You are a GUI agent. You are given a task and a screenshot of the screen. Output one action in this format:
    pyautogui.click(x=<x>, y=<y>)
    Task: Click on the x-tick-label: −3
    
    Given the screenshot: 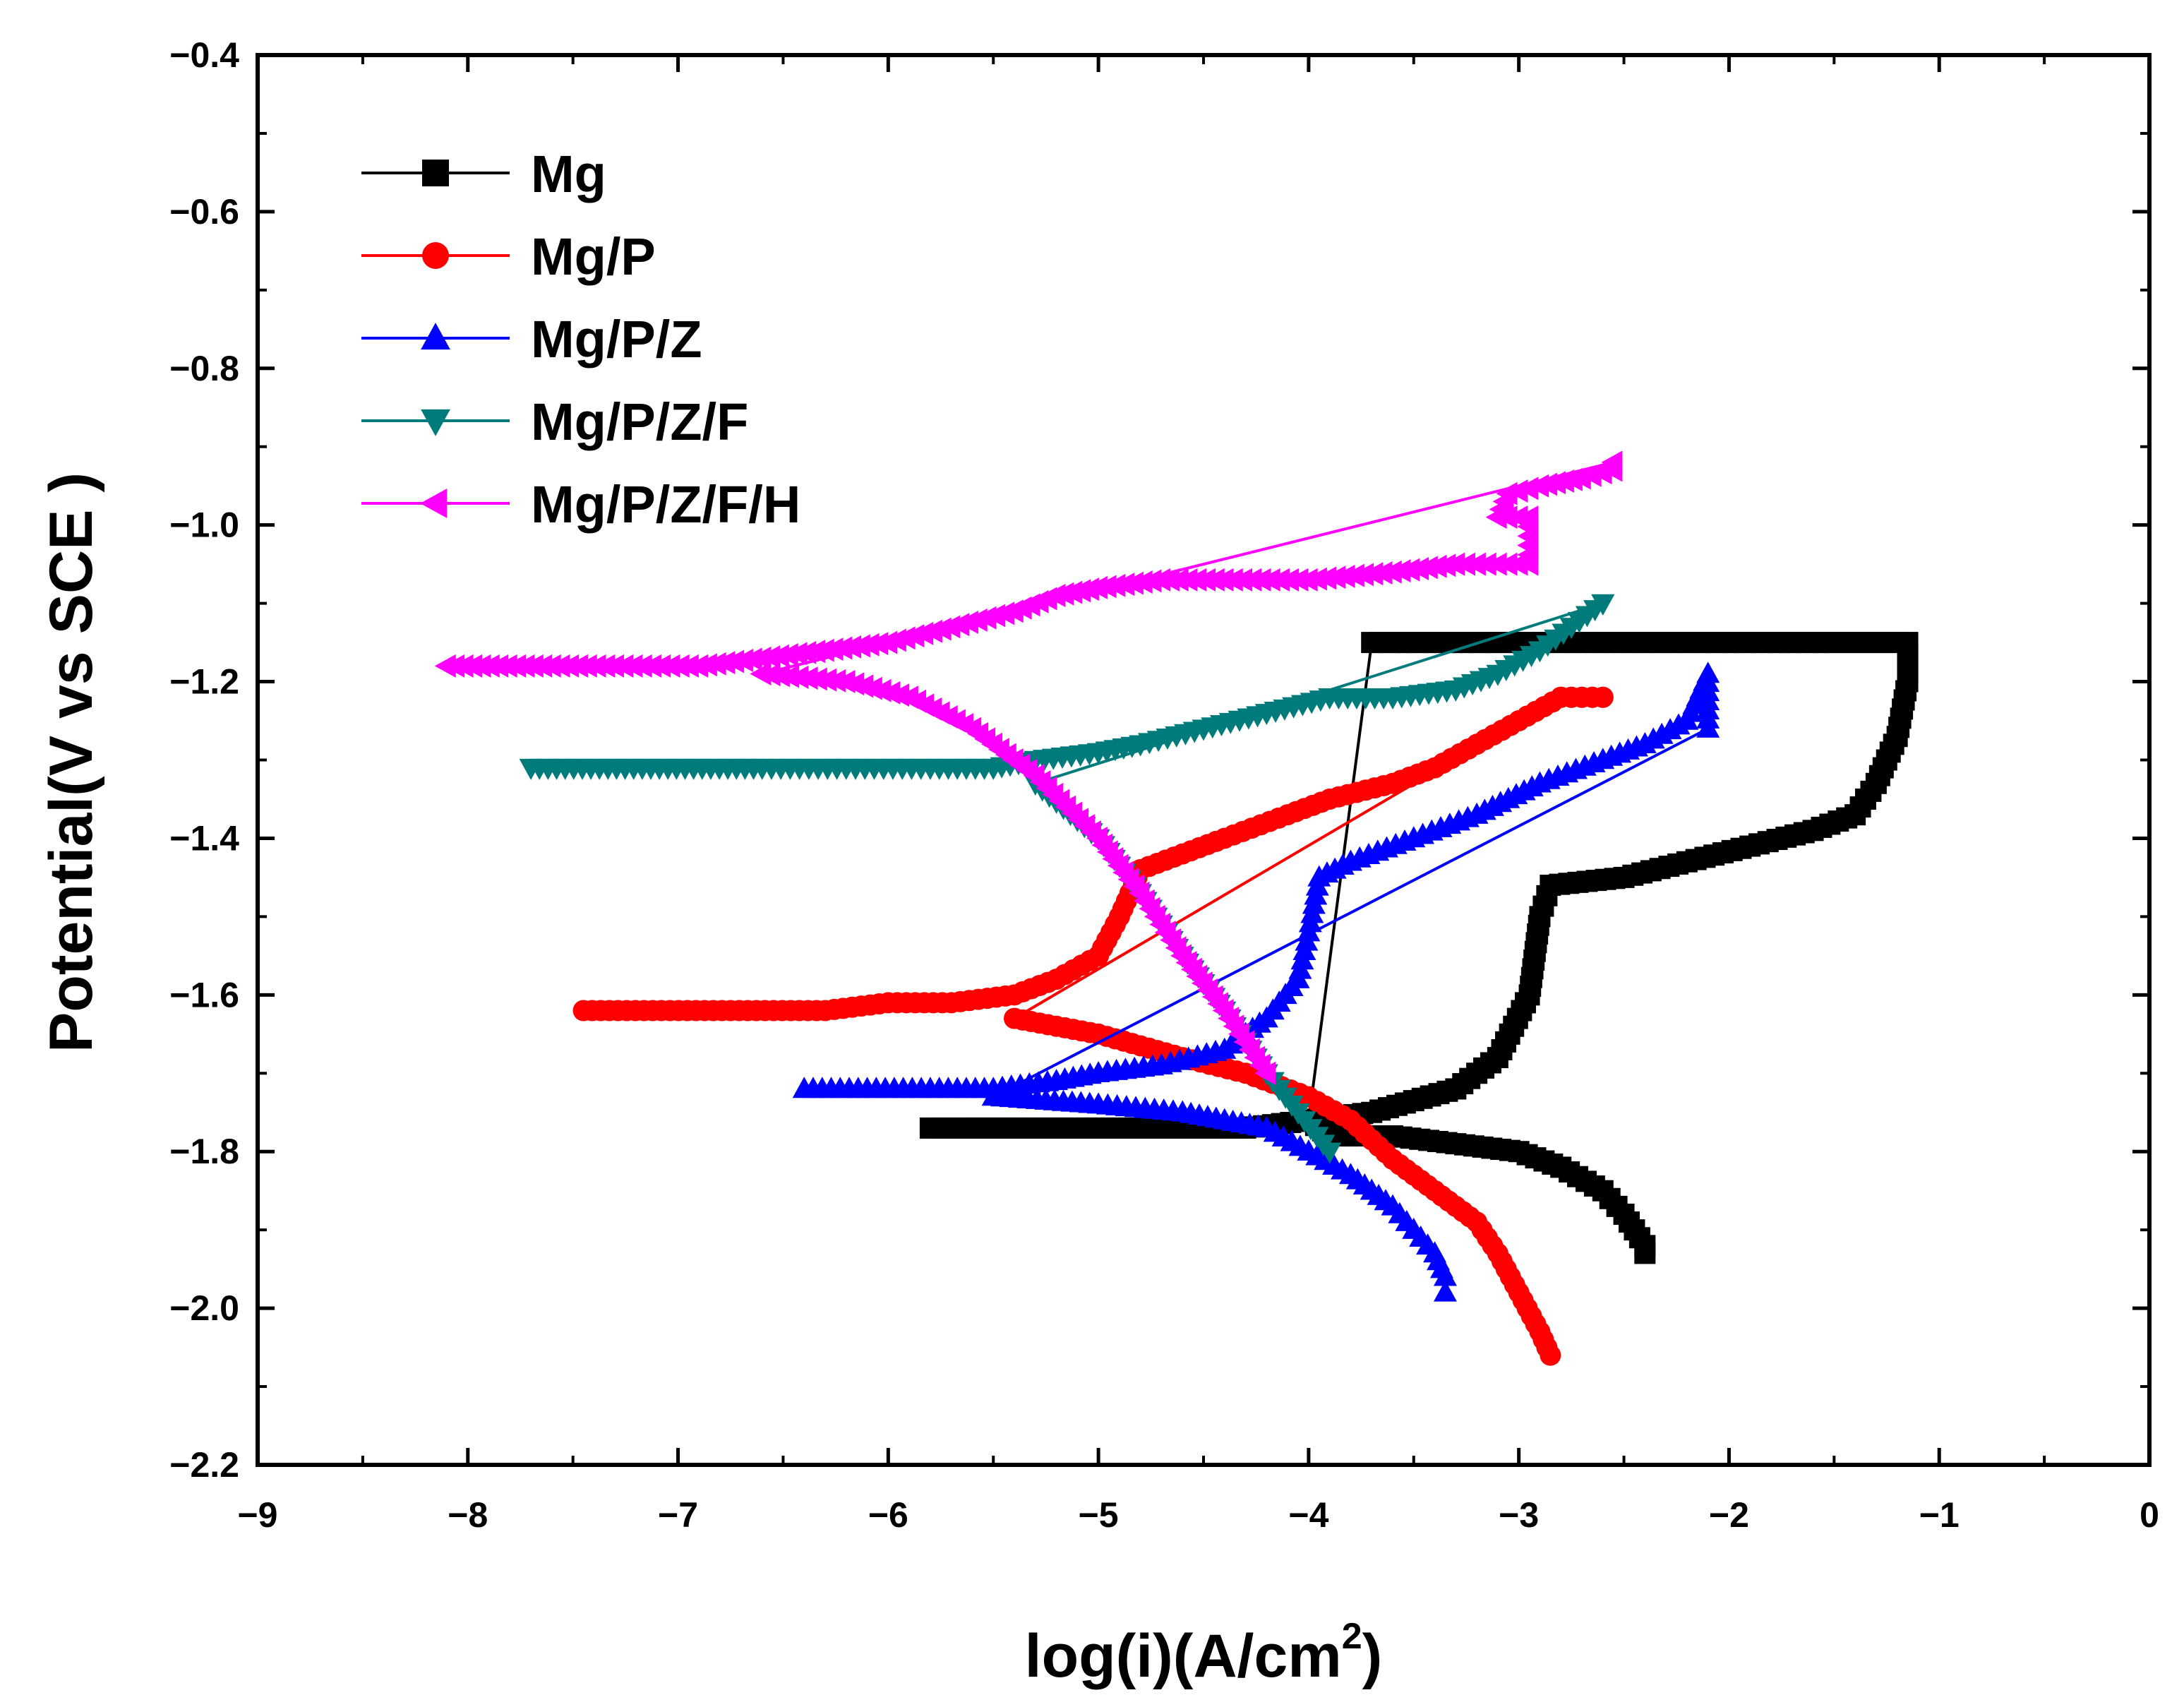 What is the action you would take?
    pyautogui.click(x=1519, y=1515)
    